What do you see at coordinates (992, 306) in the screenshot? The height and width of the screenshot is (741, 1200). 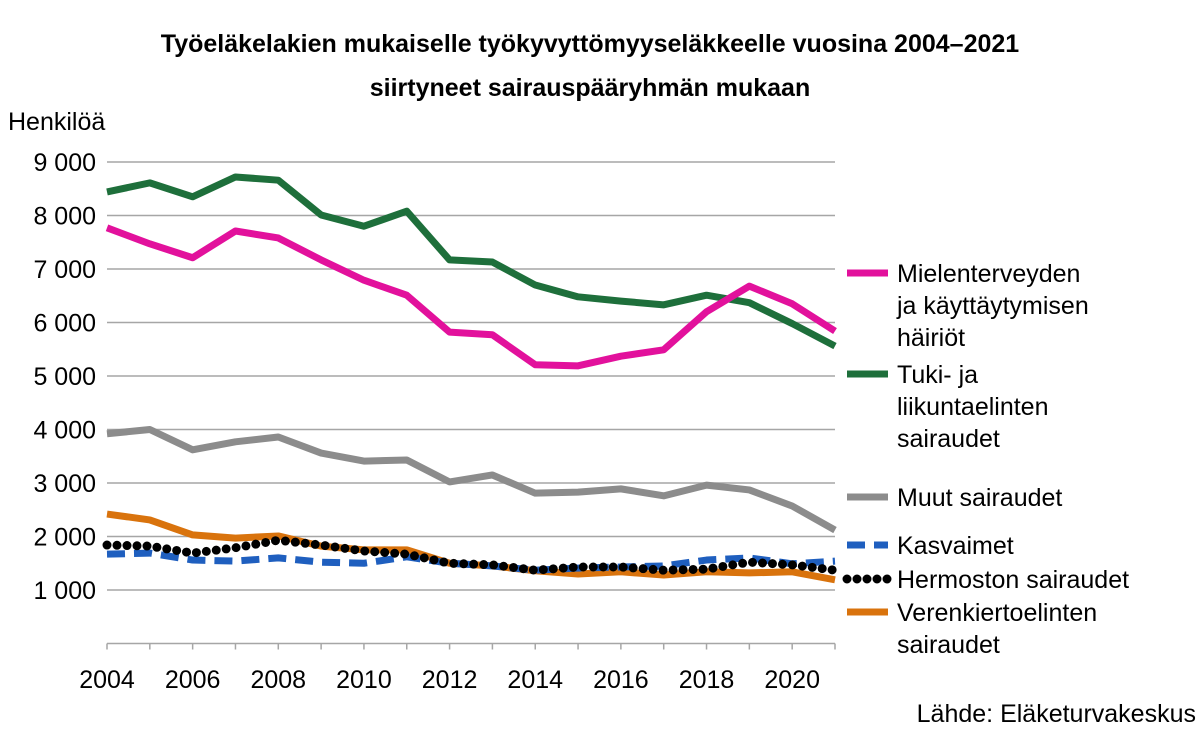 I see `legend-label: ja käyttäytymisen` at bounding box center [992, 306].